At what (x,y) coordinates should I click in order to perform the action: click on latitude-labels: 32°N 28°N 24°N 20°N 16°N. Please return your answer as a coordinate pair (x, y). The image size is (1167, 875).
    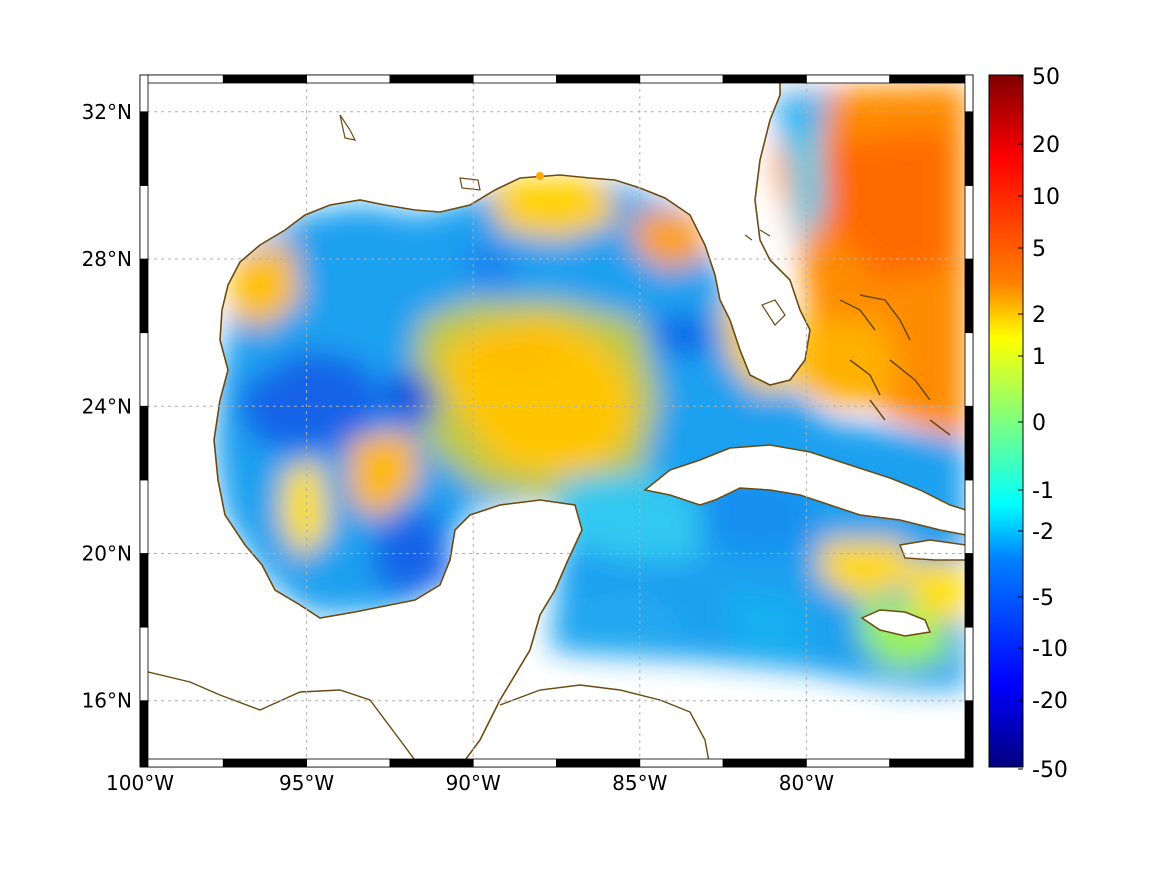
    Looking at the image, I should click on (107, 406).